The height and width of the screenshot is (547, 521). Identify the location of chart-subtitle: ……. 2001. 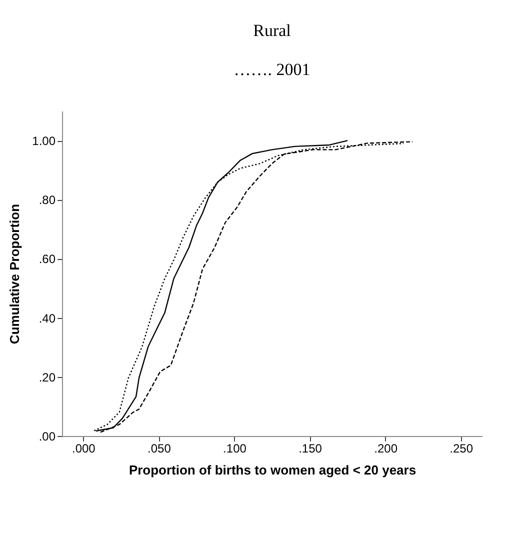
(272, 69).